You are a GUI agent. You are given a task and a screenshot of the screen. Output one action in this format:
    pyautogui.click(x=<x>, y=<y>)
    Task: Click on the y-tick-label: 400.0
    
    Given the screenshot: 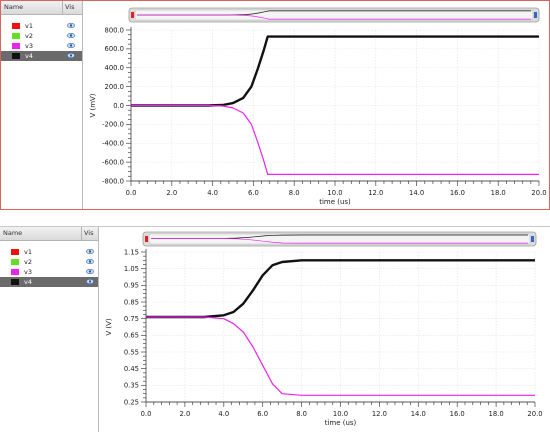 What is the action you would take?
    pyautogui.click(x=114, y=68)
    